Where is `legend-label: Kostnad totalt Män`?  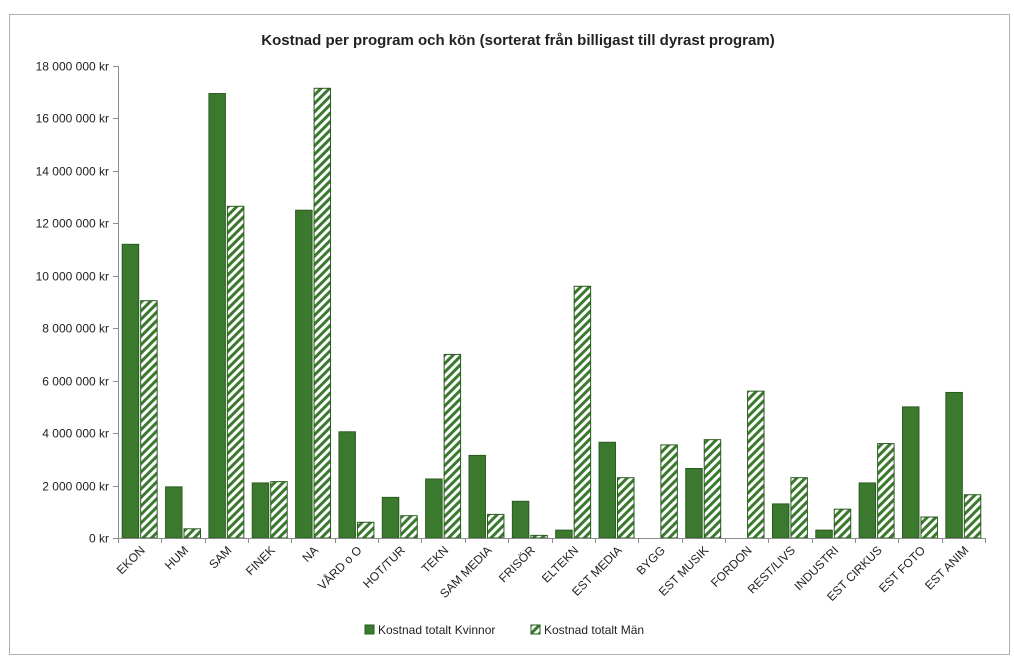
legend-label: Kostnad totalt Män is located at coordinates (594, 630).